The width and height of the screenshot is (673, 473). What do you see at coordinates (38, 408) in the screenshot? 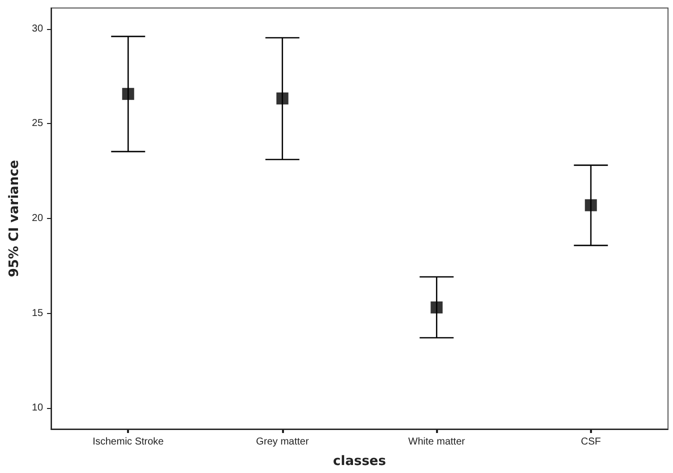
I see `y-tick-label: 10` at bounding box center [38, 408].